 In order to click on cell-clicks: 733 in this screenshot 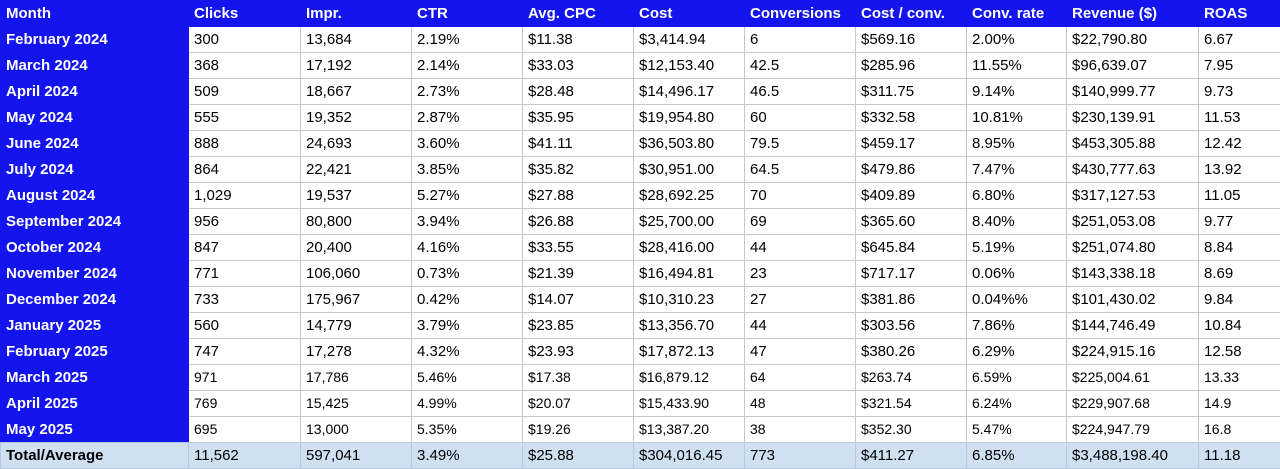, I will do `click(245, 300)`.